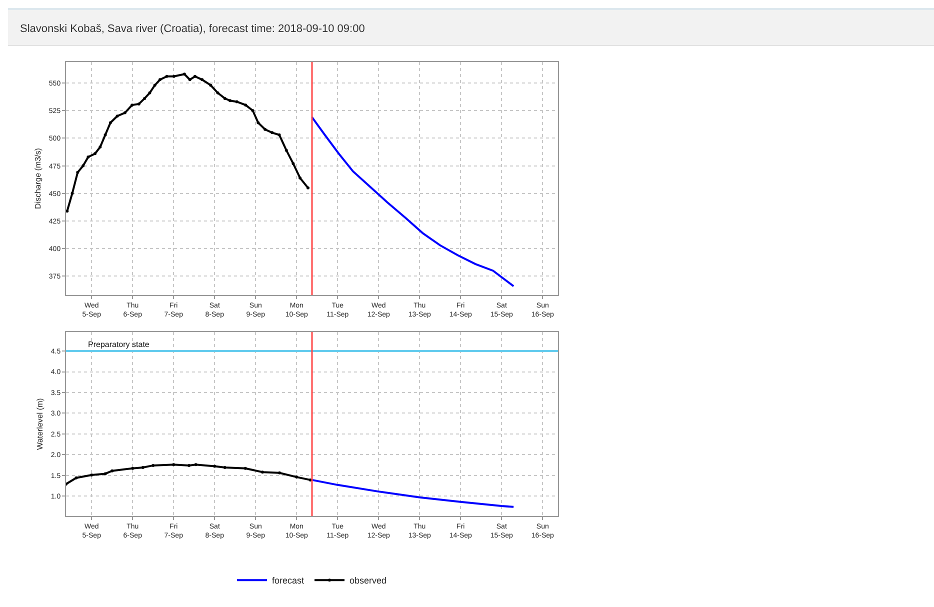 The height and width of the screenshot is (607, 934). Describe the element at coordinates (471, 27) in the screenshot. I see `chart-title: Slavonski Kobaš, Sava river (Croatia), forecast time: 2018-09-10 09:00` at that location.